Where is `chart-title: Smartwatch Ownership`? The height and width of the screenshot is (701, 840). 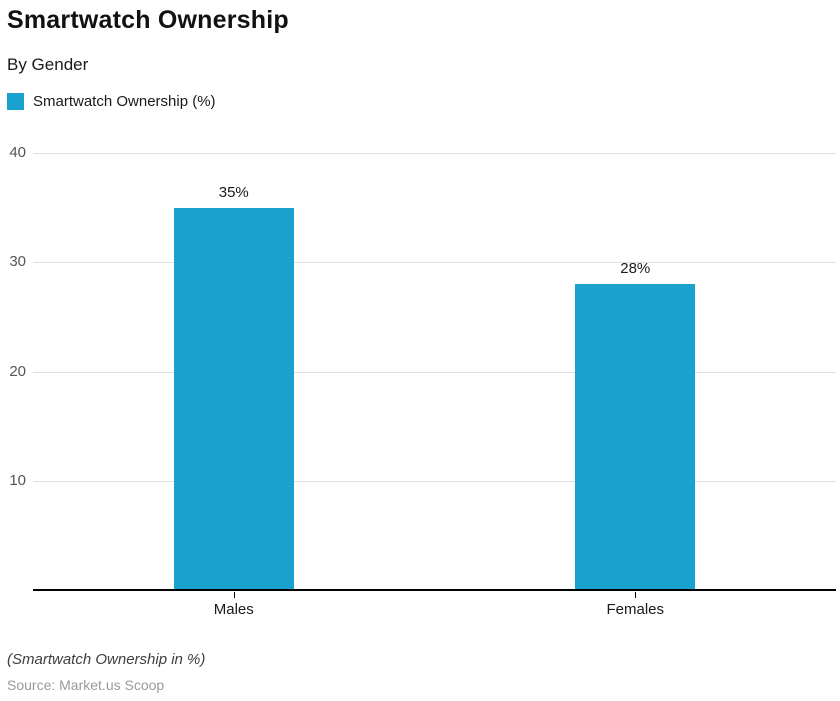
chart-title: Smartwatch Ownership is located at coordinates (148, 20).